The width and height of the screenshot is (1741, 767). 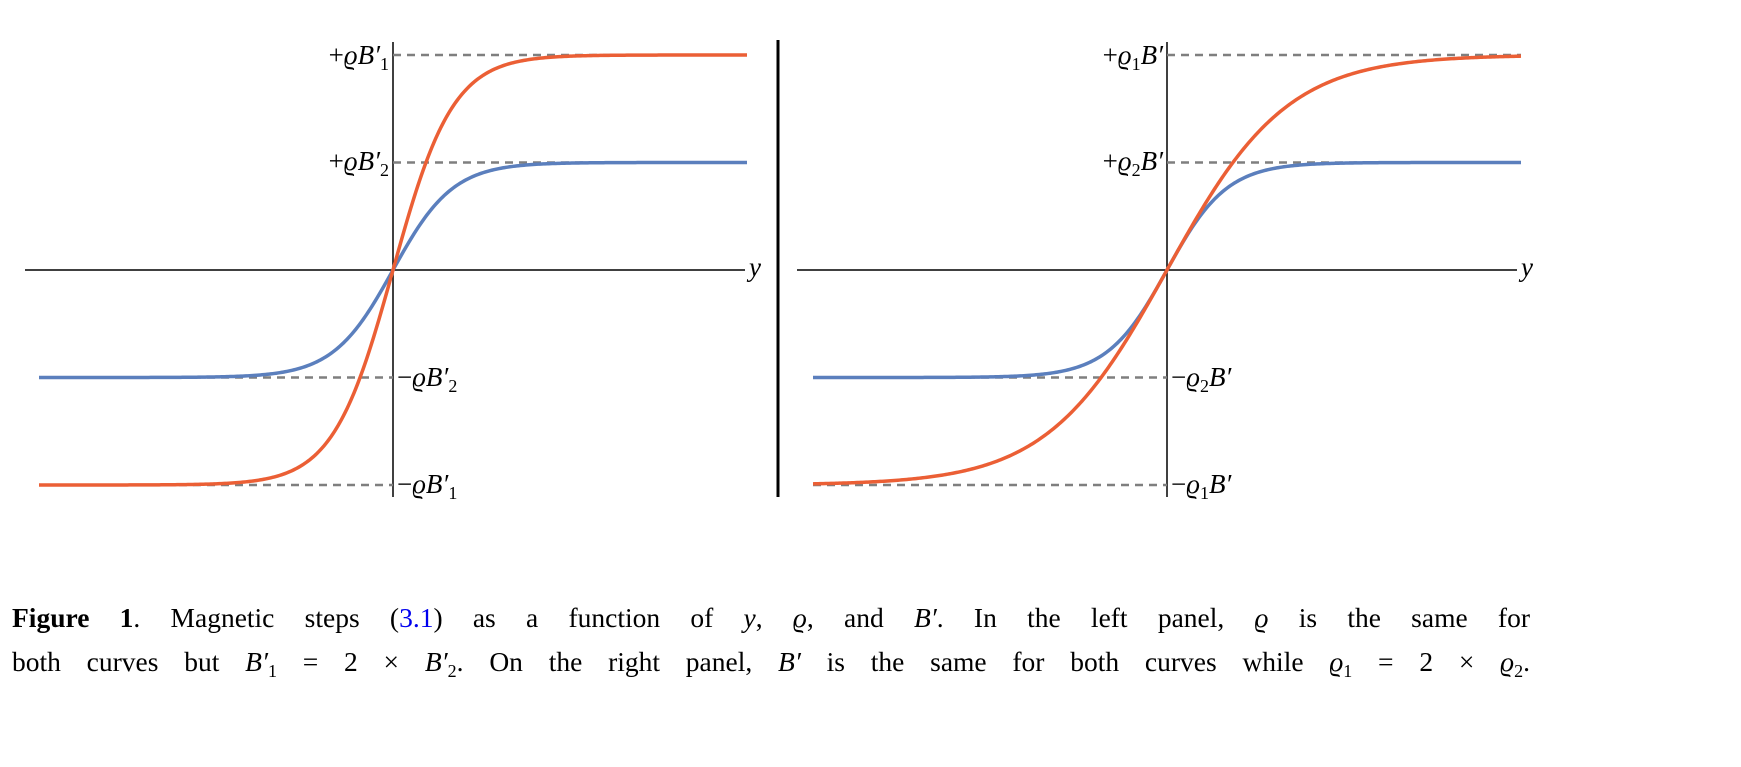 I want to click on text-fragment: . On the right panel,, so click(x=617, y=661).